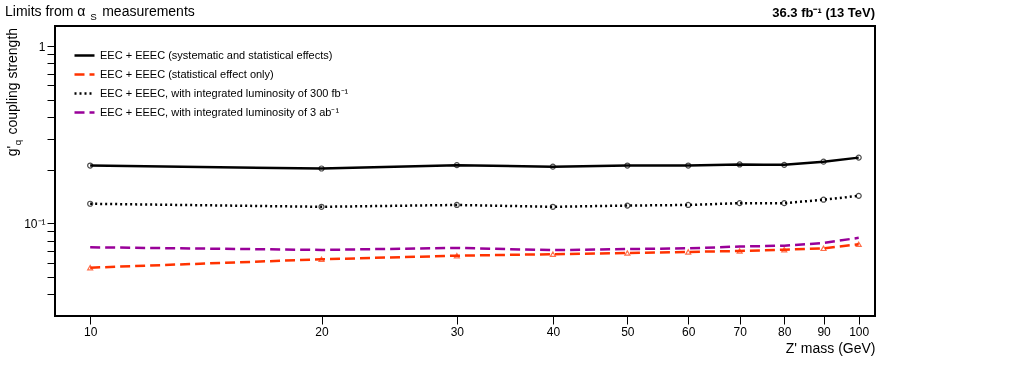  Describe the element at coordinates (689, 331) in the screenshot. I see `x-tick-label: 60` at that location.